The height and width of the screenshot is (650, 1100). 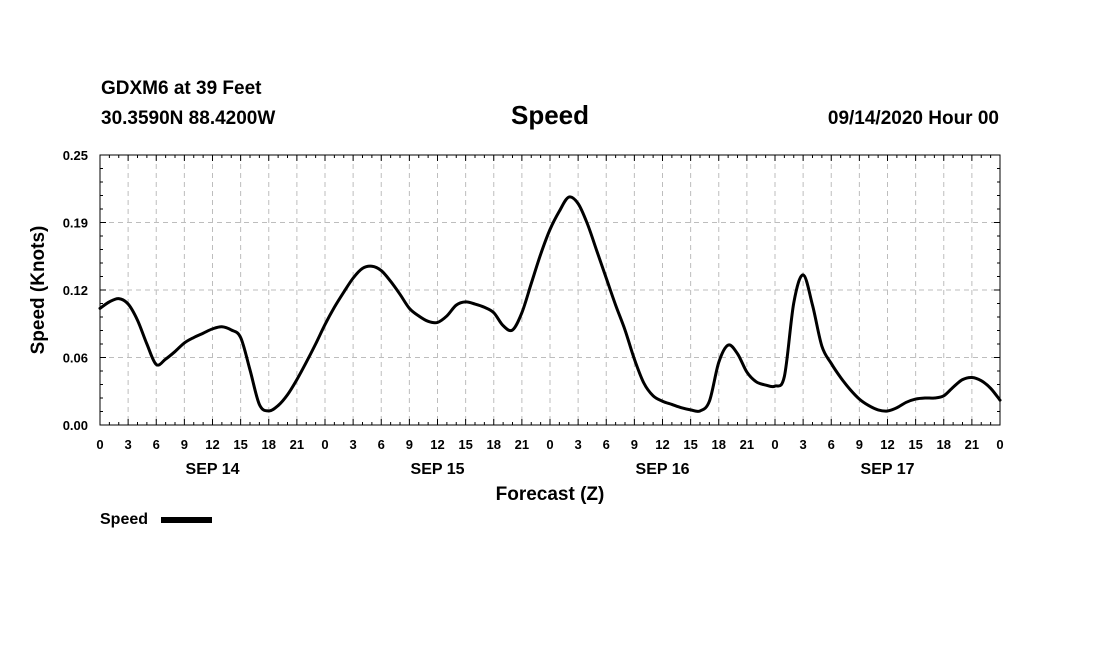 What do you see at coordinates (550, 494) in the screenshot?
I see `x-axis-label: Forecast (Z)` at bounding box center [550, 494].